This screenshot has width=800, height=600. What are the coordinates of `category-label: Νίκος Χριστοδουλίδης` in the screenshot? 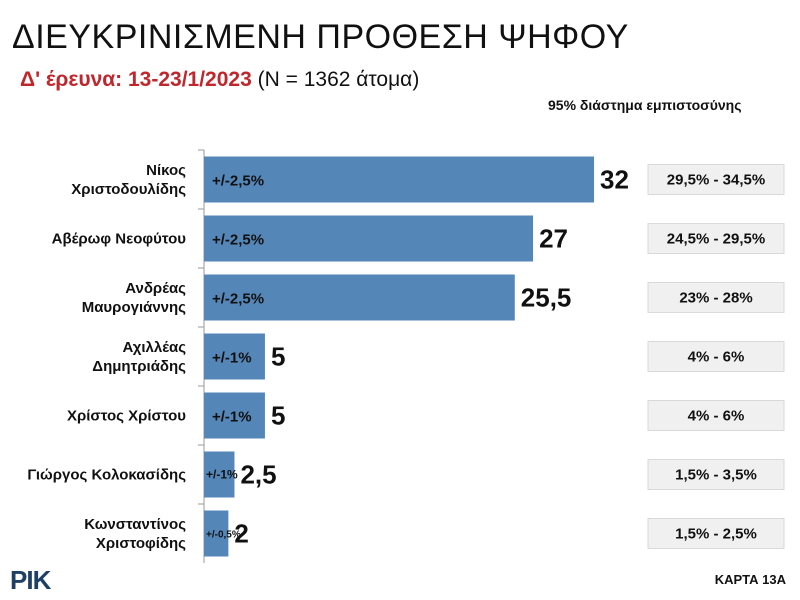 It's located at (128, 180).